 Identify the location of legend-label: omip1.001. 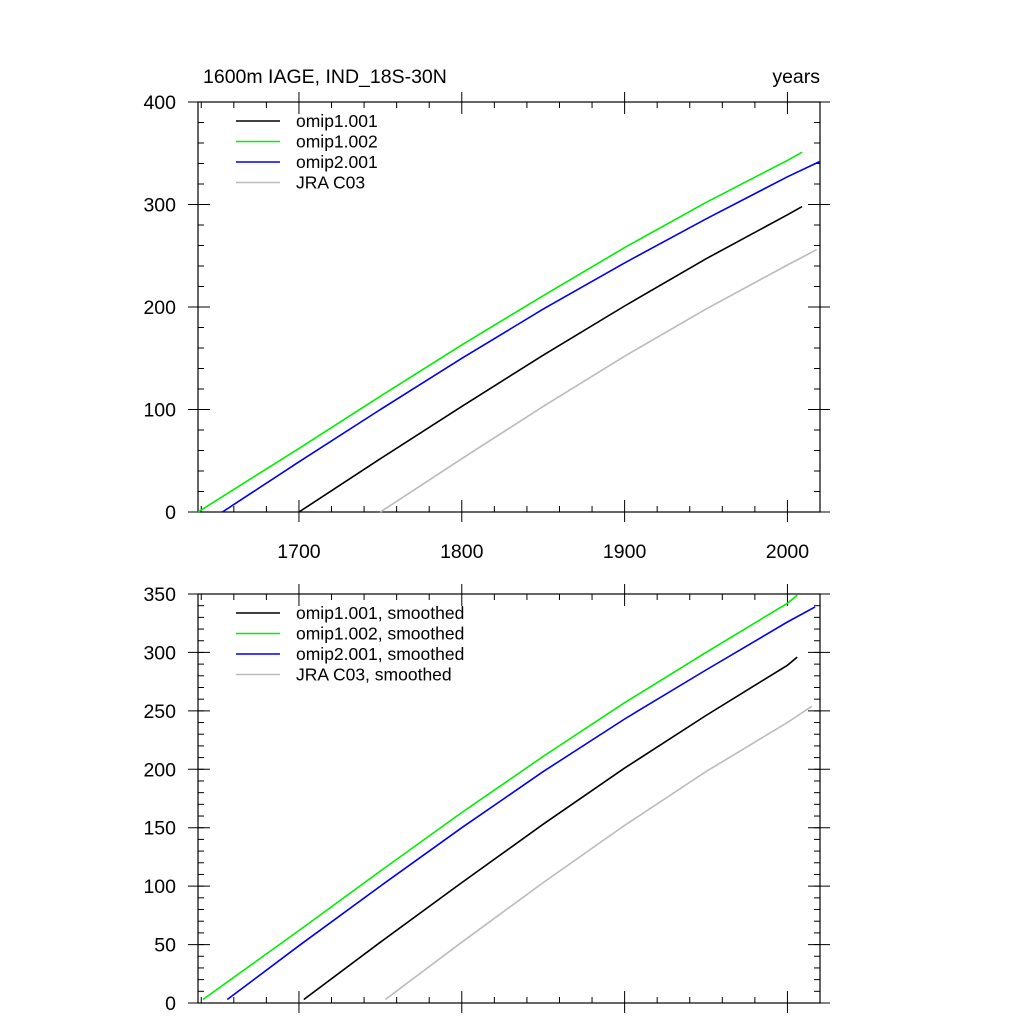
(337, 121).